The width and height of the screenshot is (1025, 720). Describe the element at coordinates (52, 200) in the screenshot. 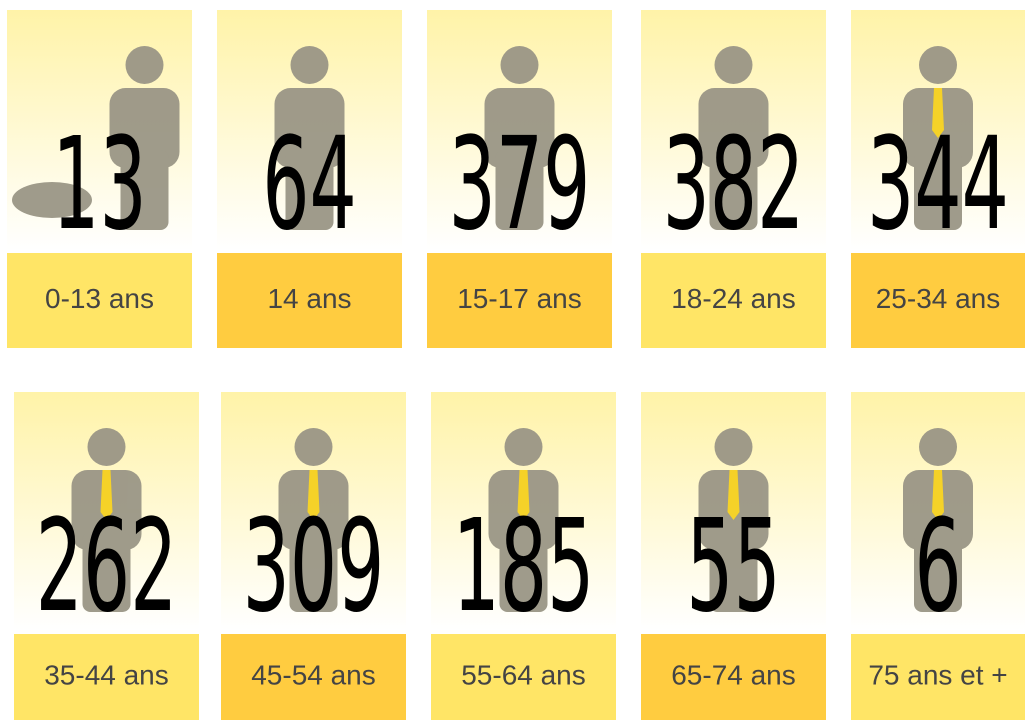

I see `baby` at that location.